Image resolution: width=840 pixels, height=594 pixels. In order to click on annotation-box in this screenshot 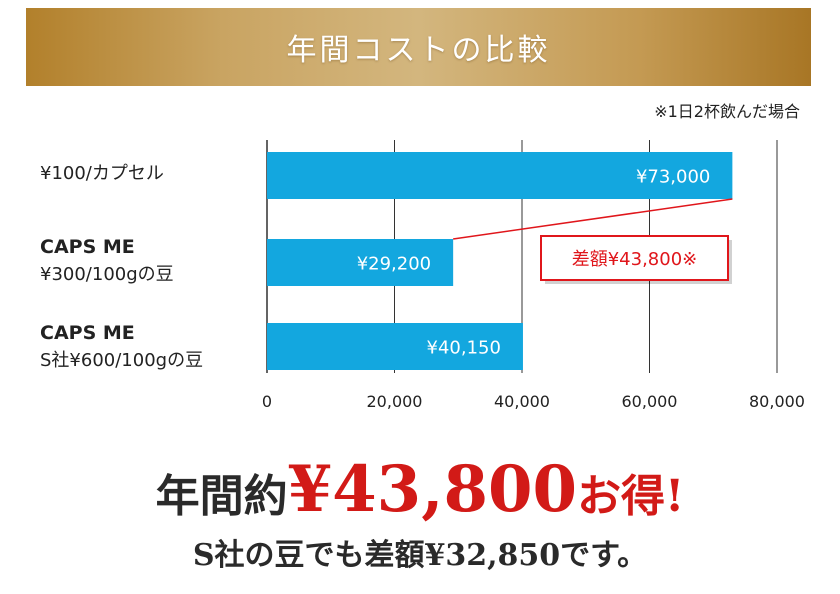, I will do `click(634, 258)`.